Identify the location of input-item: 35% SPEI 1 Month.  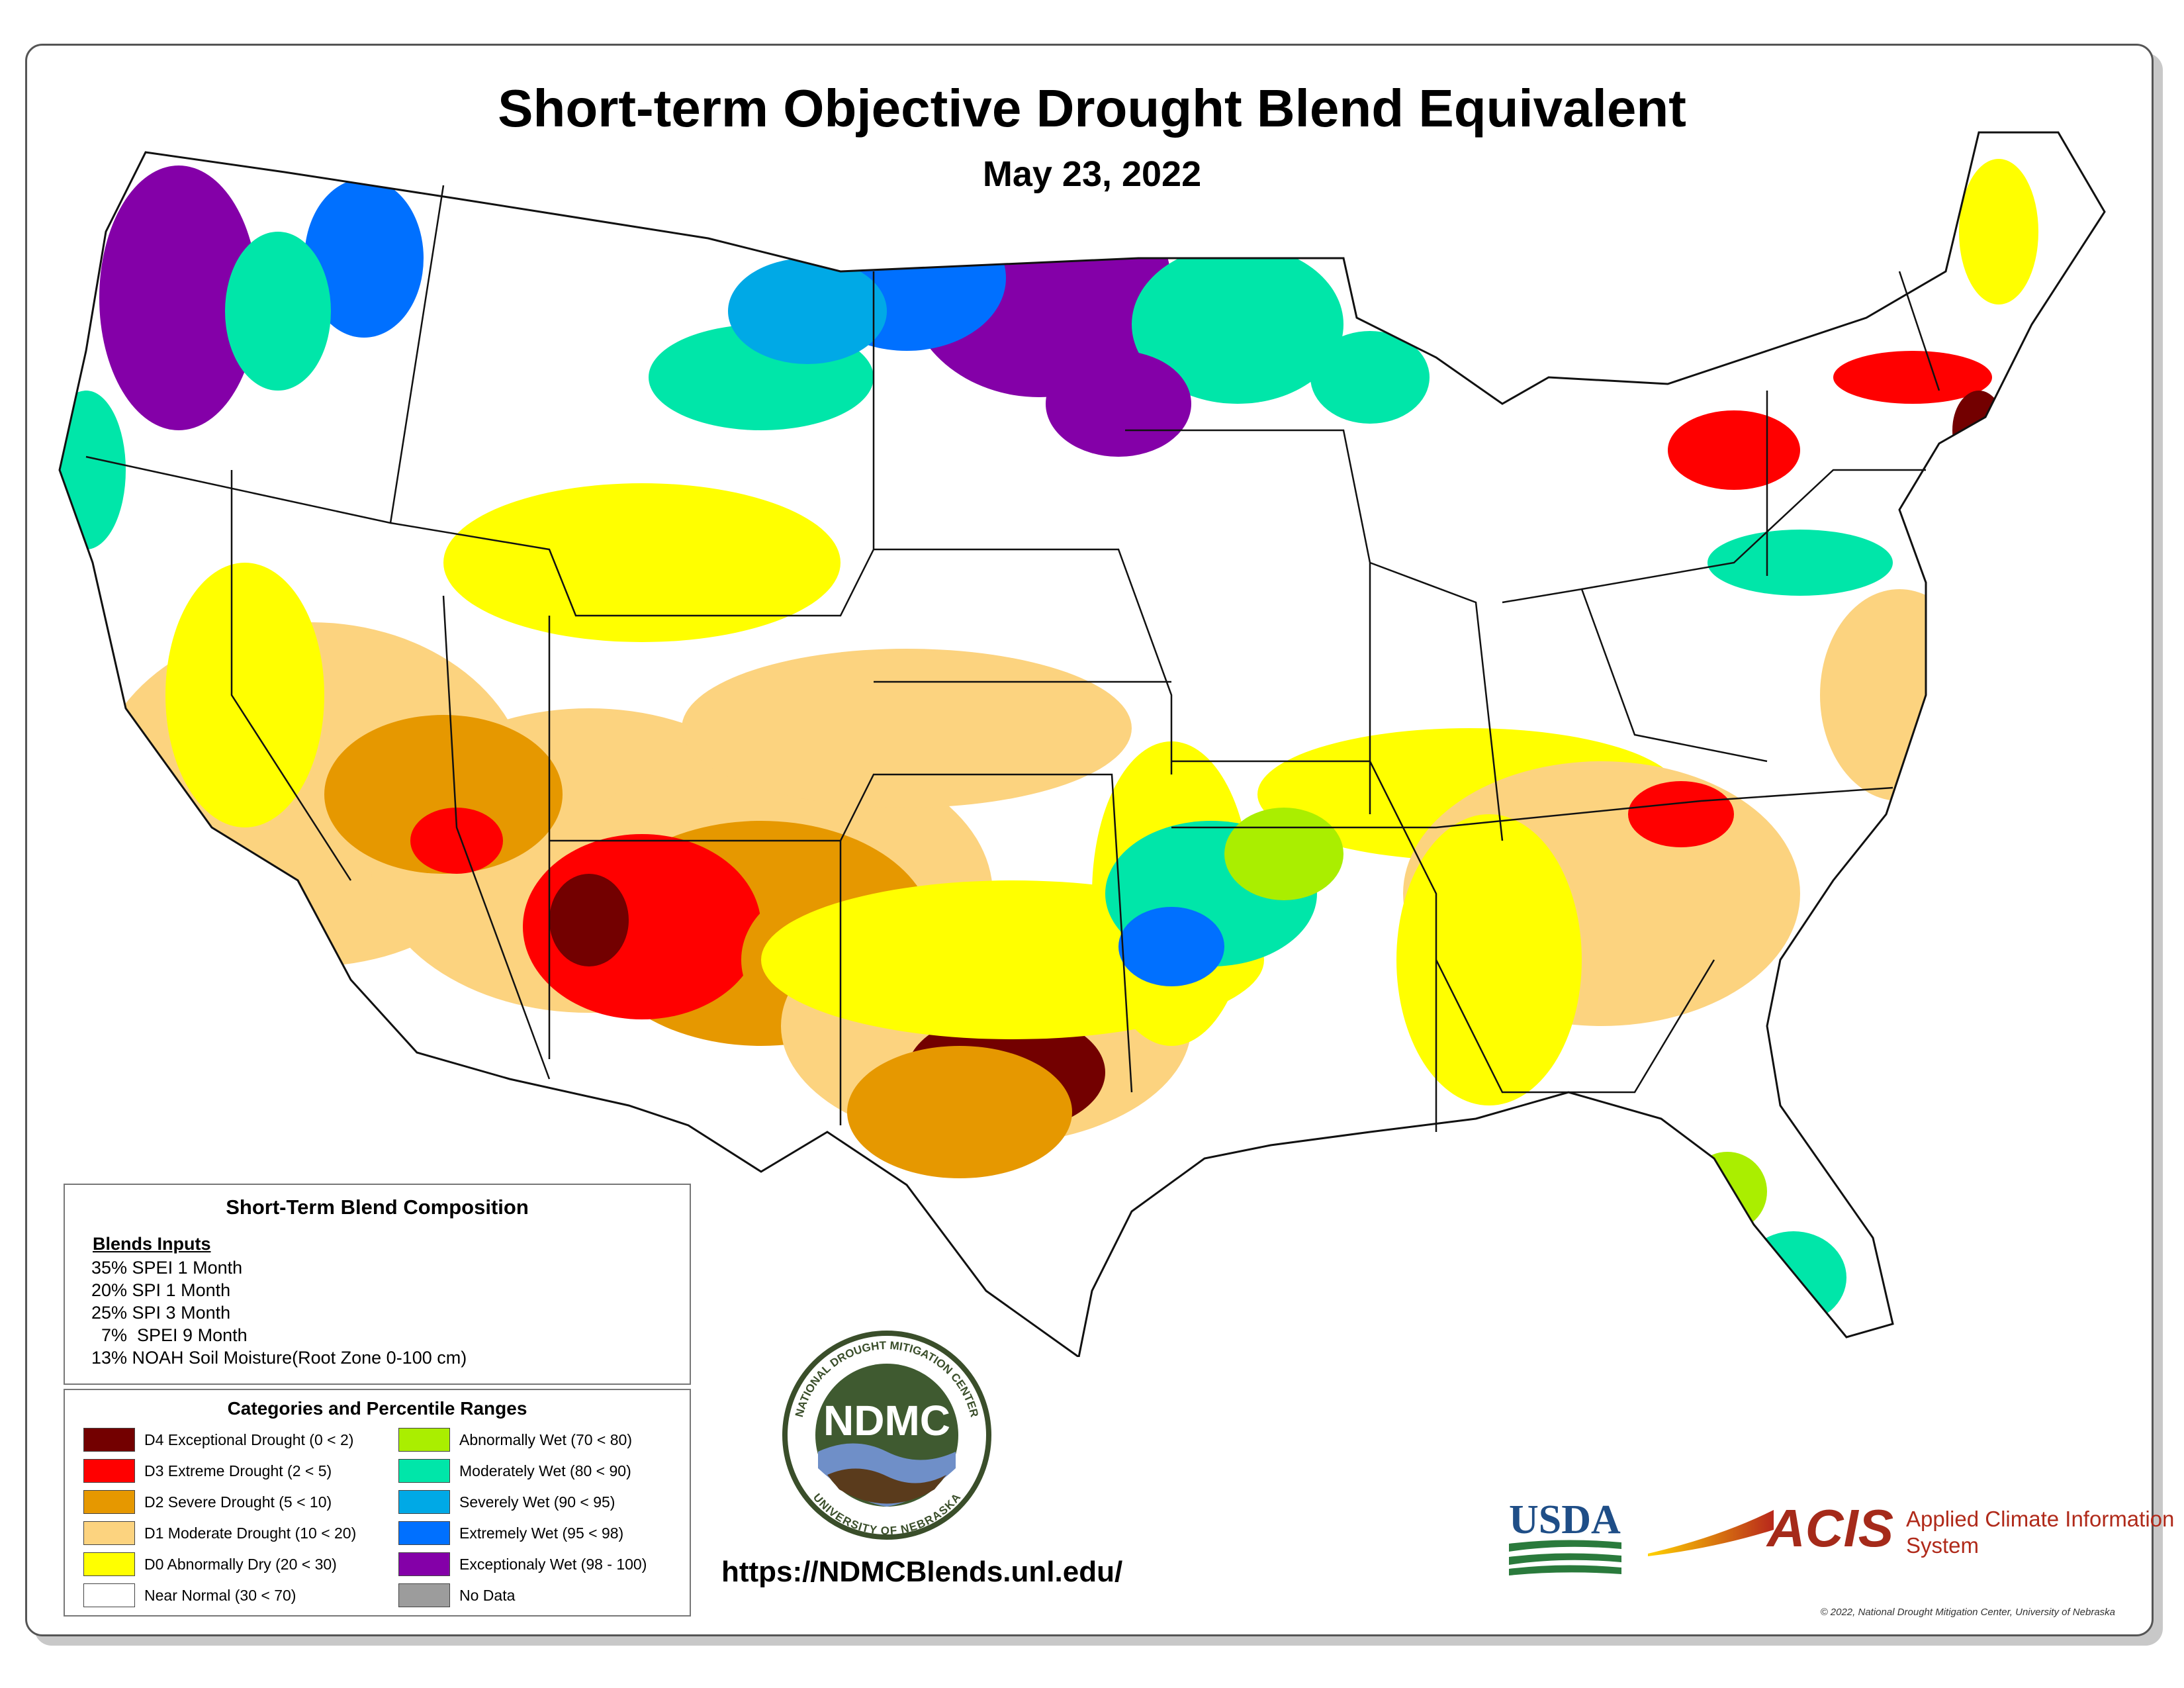
(167, 1268).